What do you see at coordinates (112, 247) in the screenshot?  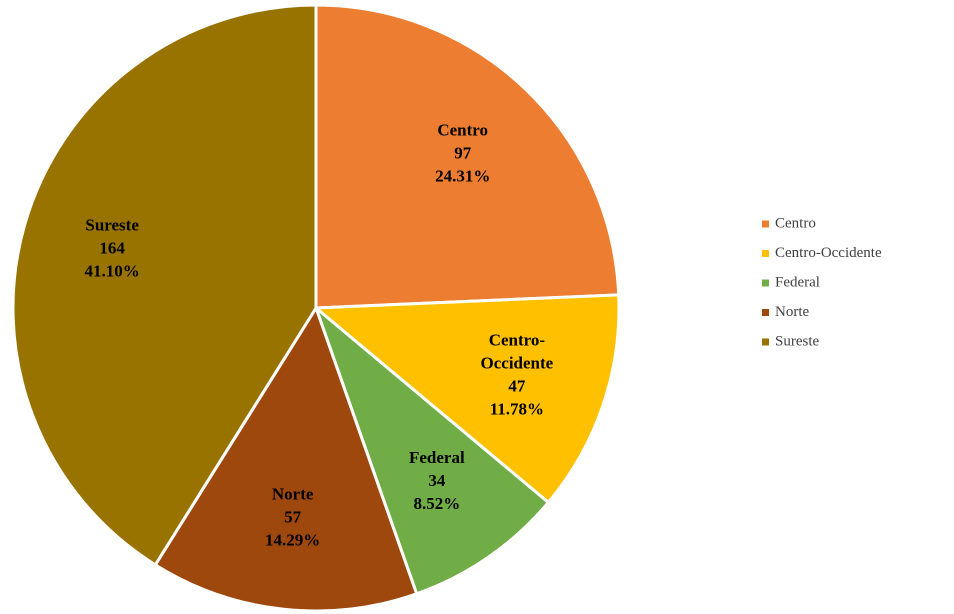 I see `slice-value: 164` at bounding box center [112, 247].